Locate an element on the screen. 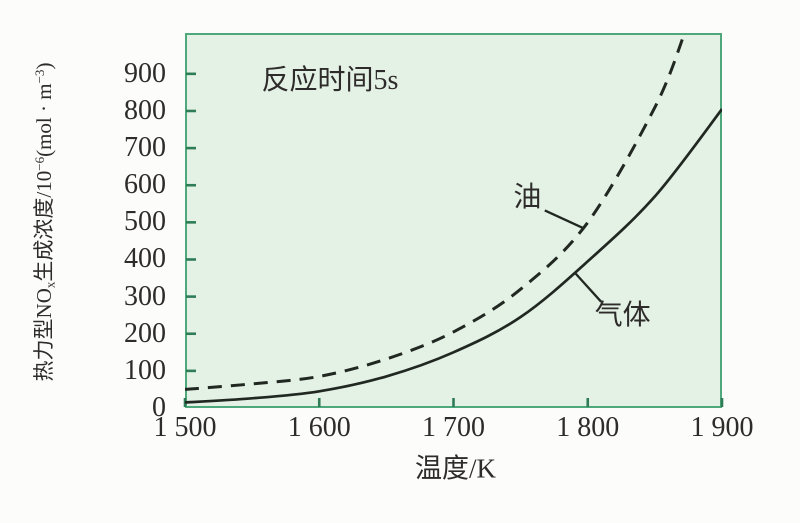  y-tick-label: 800 is located at coordinates (145, 110).